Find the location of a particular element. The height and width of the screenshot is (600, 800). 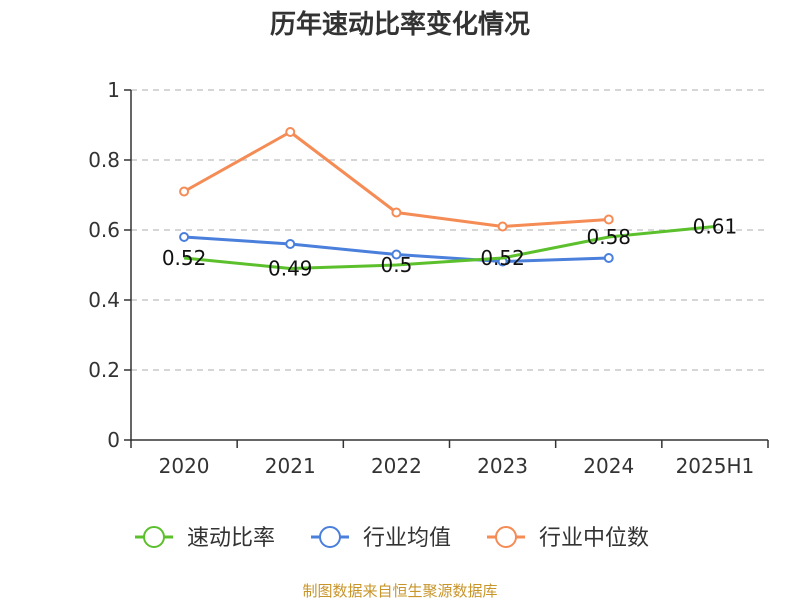

y-tick-label: 0 is located at coordinates (113, 440).